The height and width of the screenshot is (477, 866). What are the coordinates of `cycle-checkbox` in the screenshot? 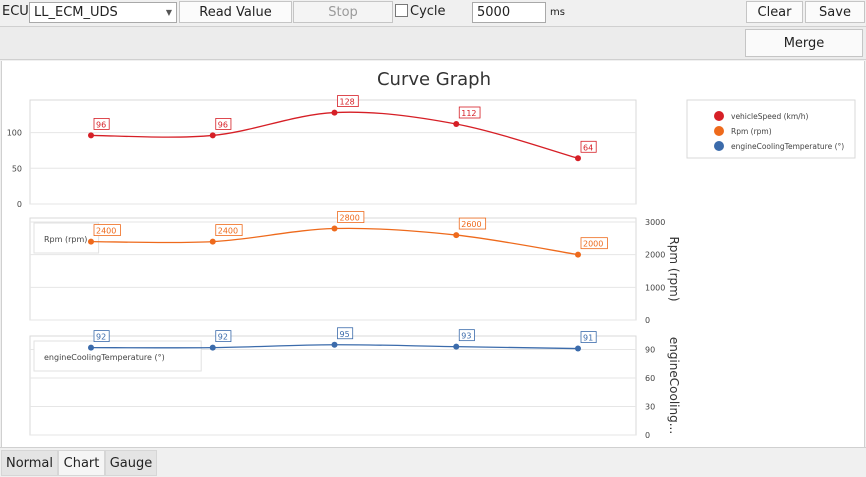 It's located at (401, 10).